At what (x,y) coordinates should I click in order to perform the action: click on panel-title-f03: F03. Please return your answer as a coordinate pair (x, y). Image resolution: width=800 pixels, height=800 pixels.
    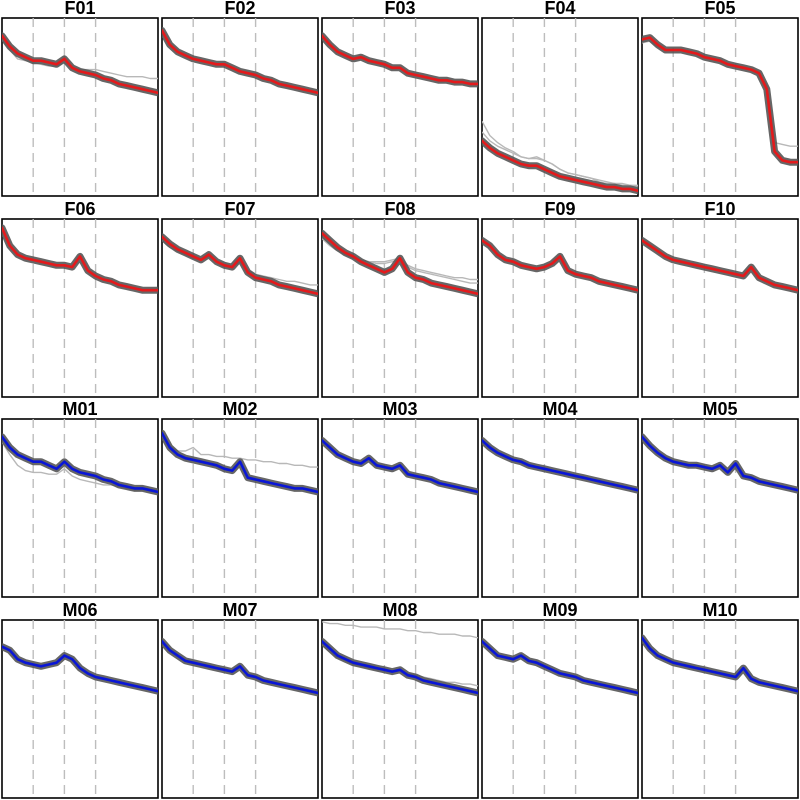
    Looking at the image, I should click on (399, 9).